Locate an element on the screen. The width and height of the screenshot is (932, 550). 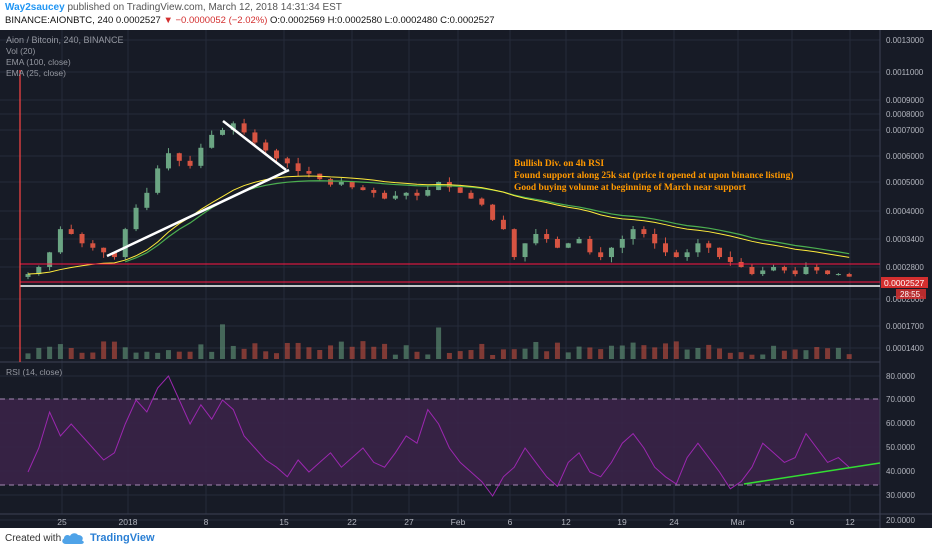
rsi-tick-label: 40.0000 is located at coordinates (900, 471).